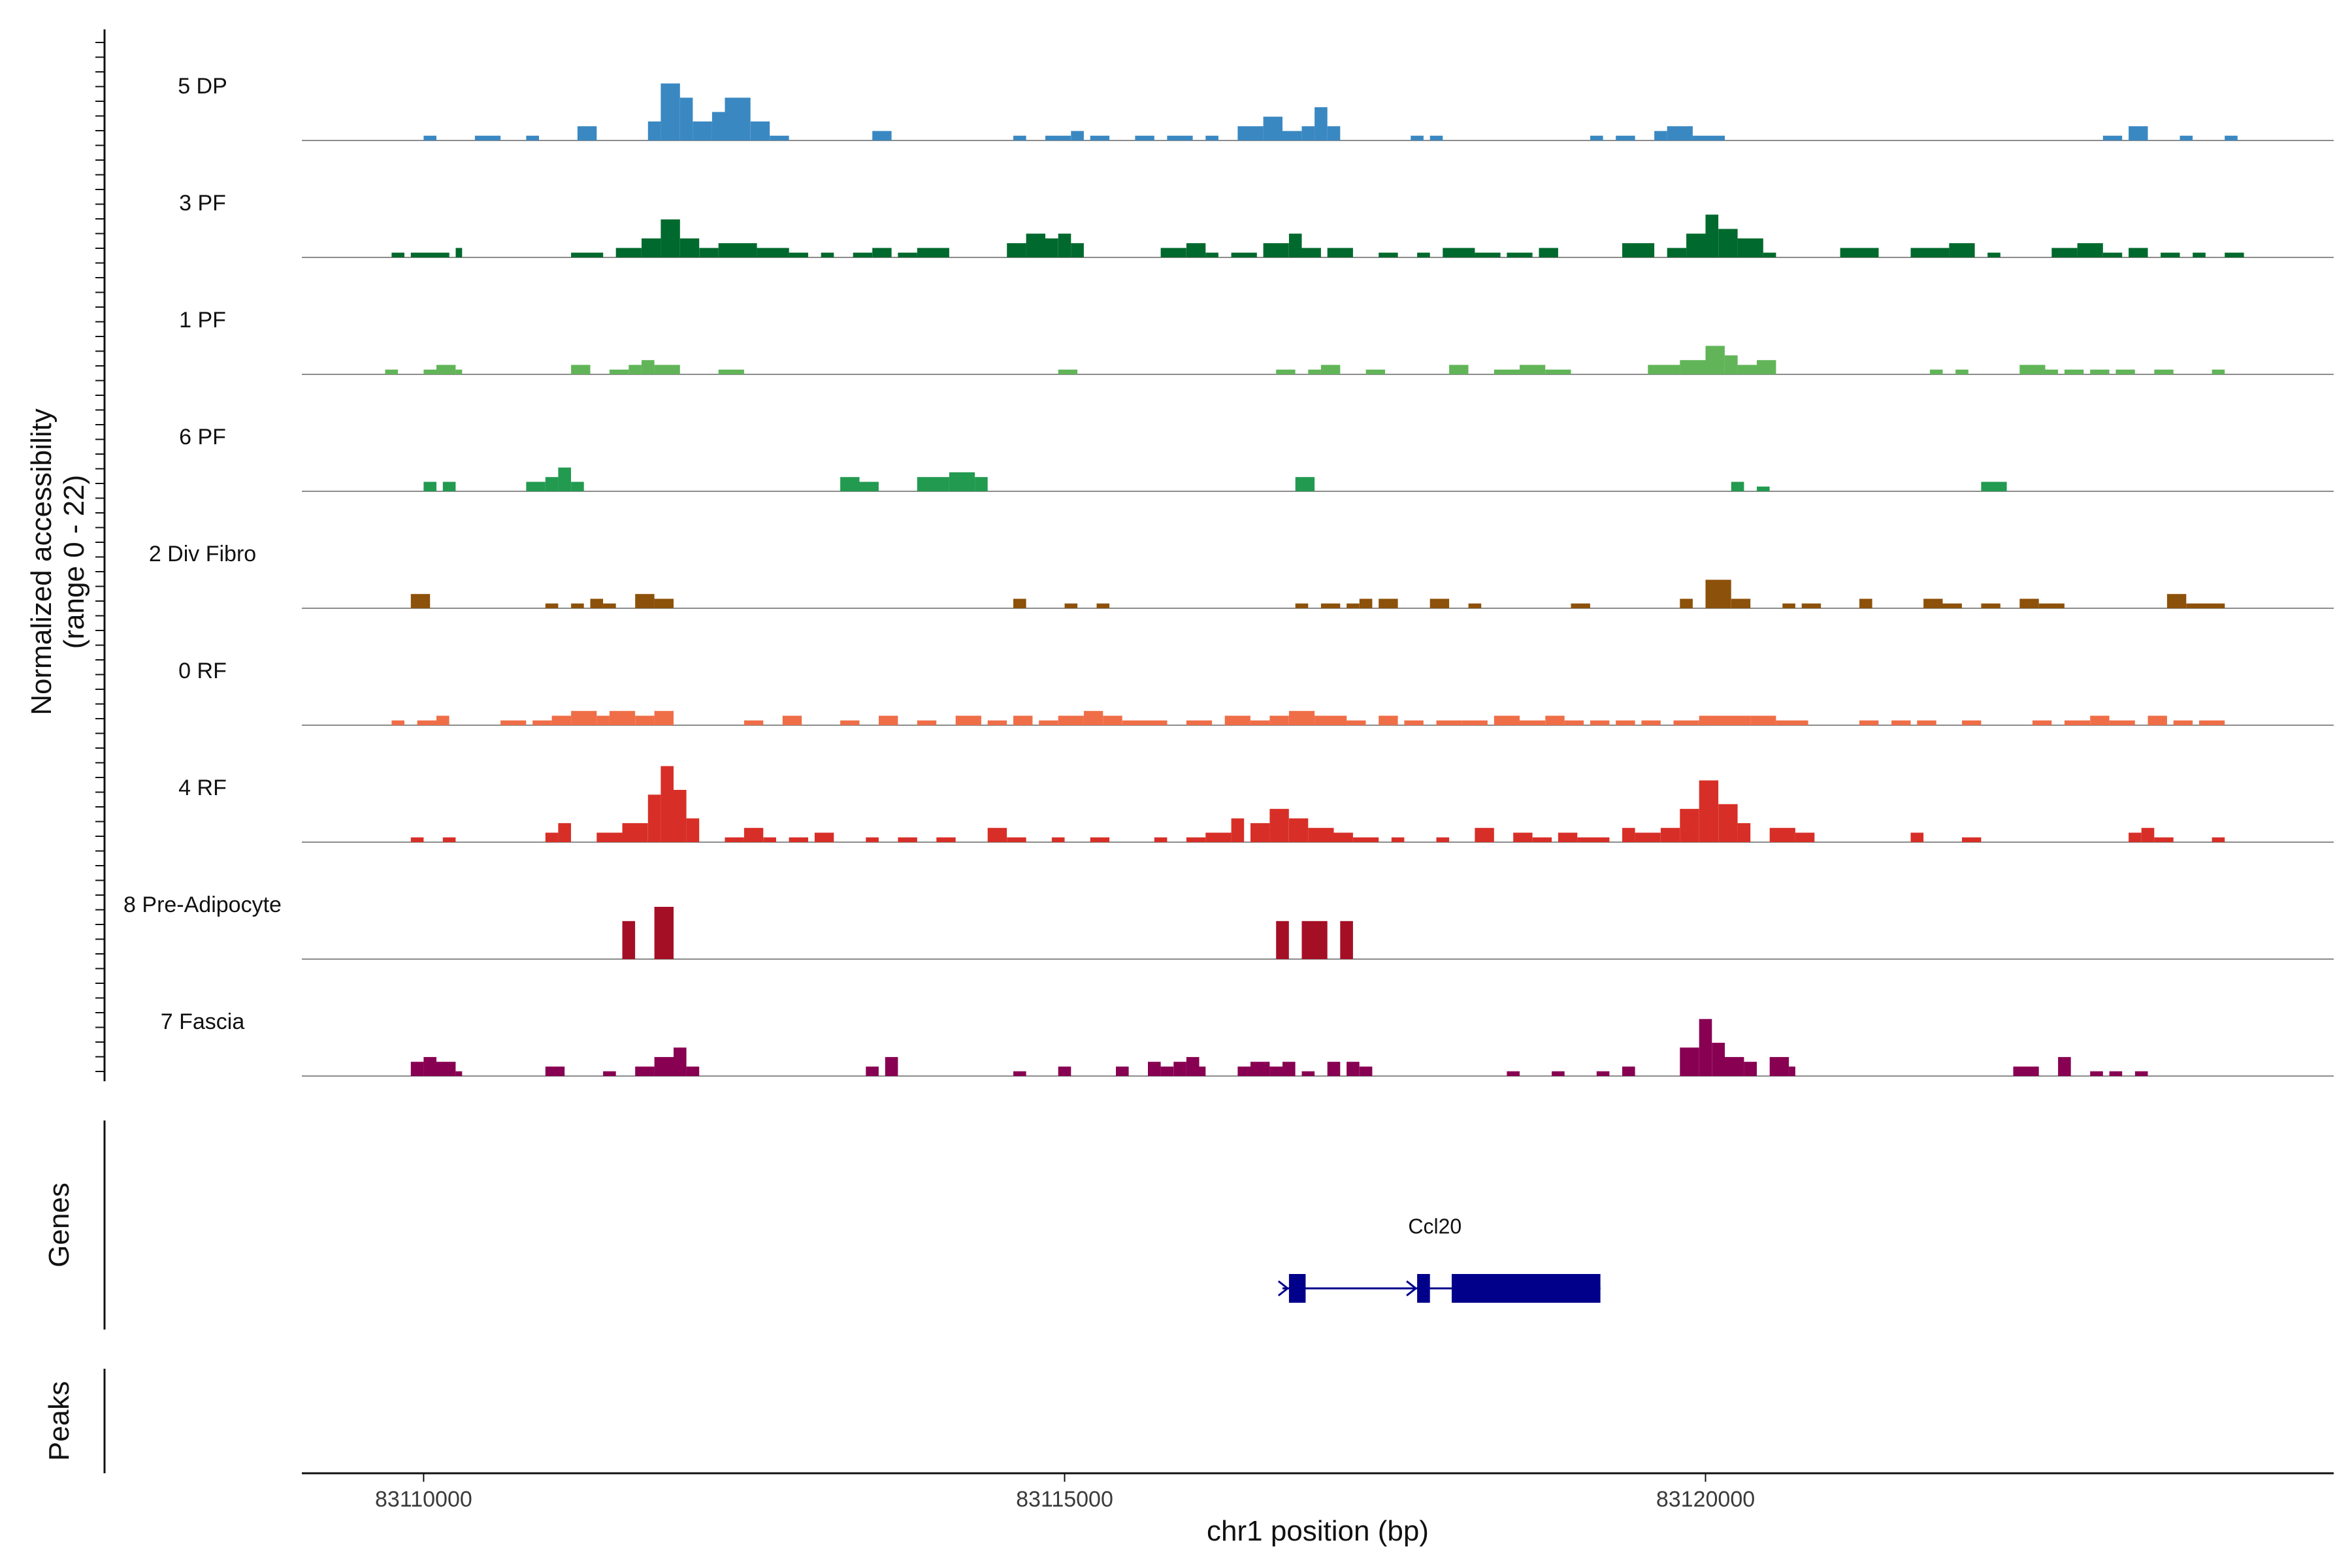 The height and width of the screenshot is (1568, 2352). Describe the element at coordinates (202, 671) in the screenshot. I see `track-label: 0 RF` at that location.